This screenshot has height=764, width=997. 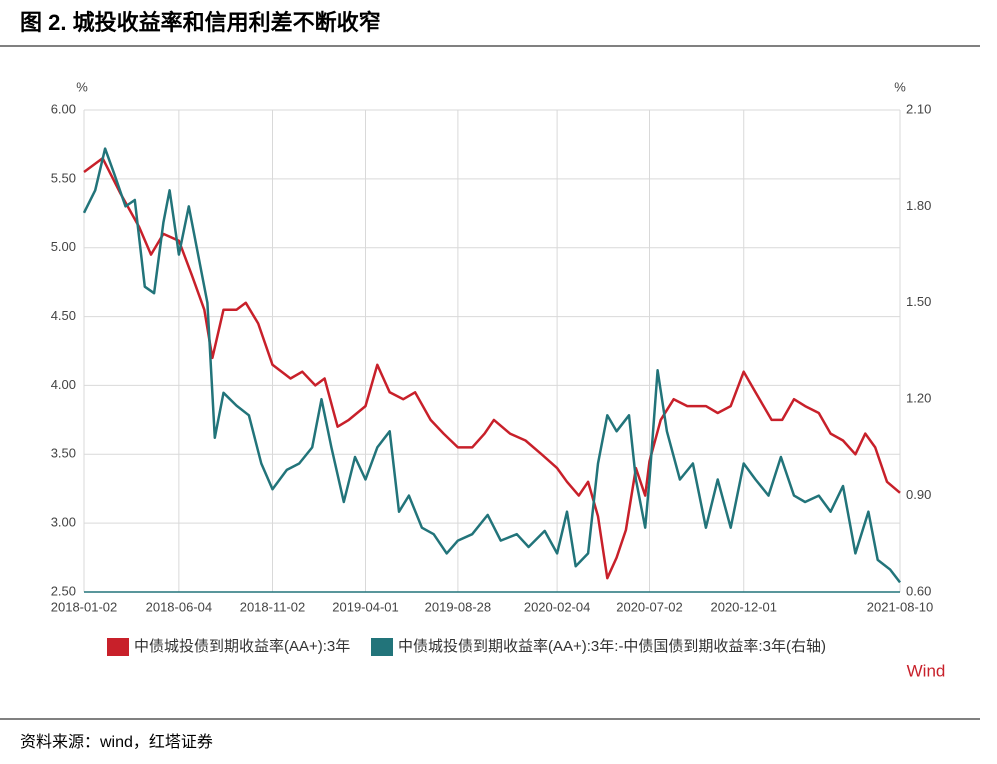 I want to click on legend-label: 中债城投债到期收益率(AA+):3年, so click(x=242, y=646).